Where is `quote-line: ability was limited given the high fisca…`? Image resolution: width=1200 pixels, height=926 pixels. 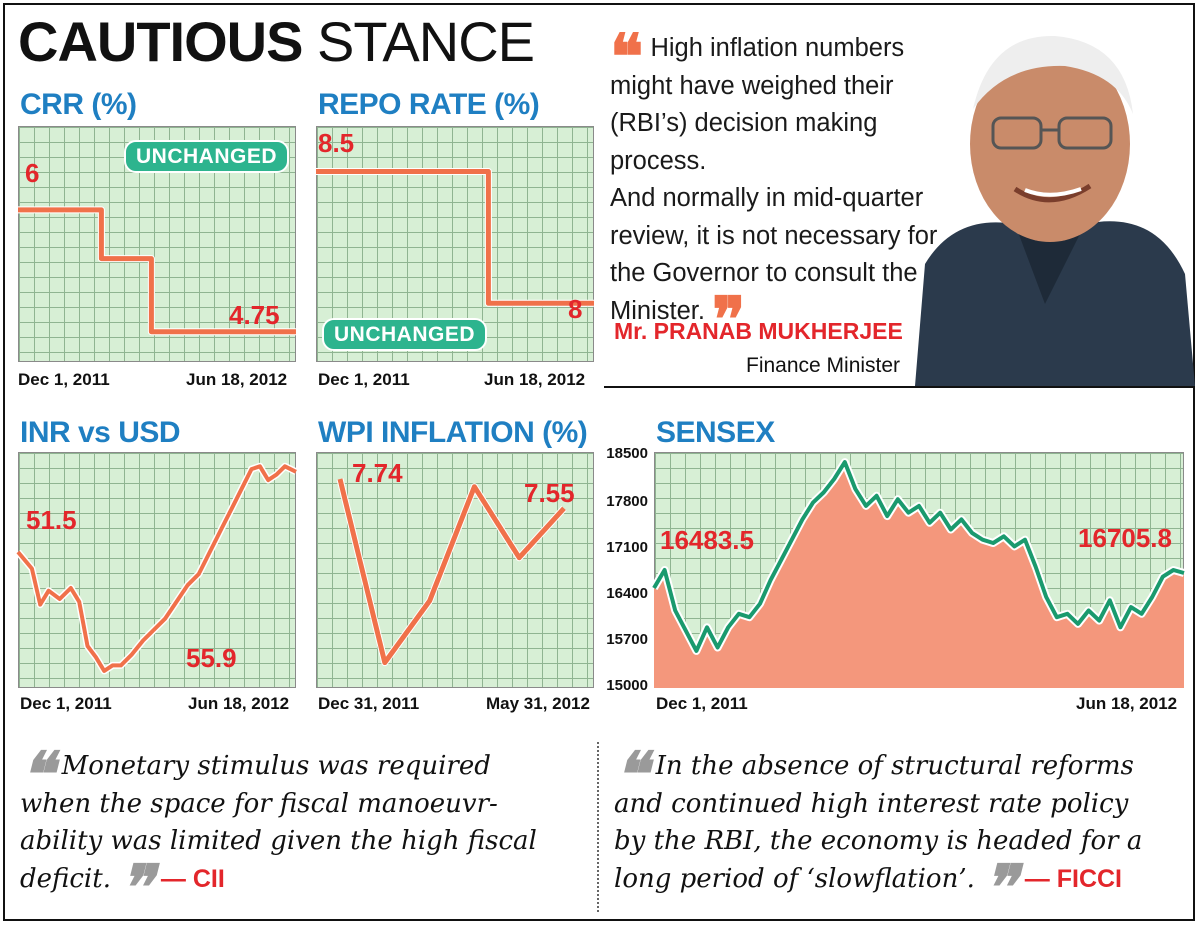
quote-line: ability was limited given the high fisca… is located at coordinates (278, 841).